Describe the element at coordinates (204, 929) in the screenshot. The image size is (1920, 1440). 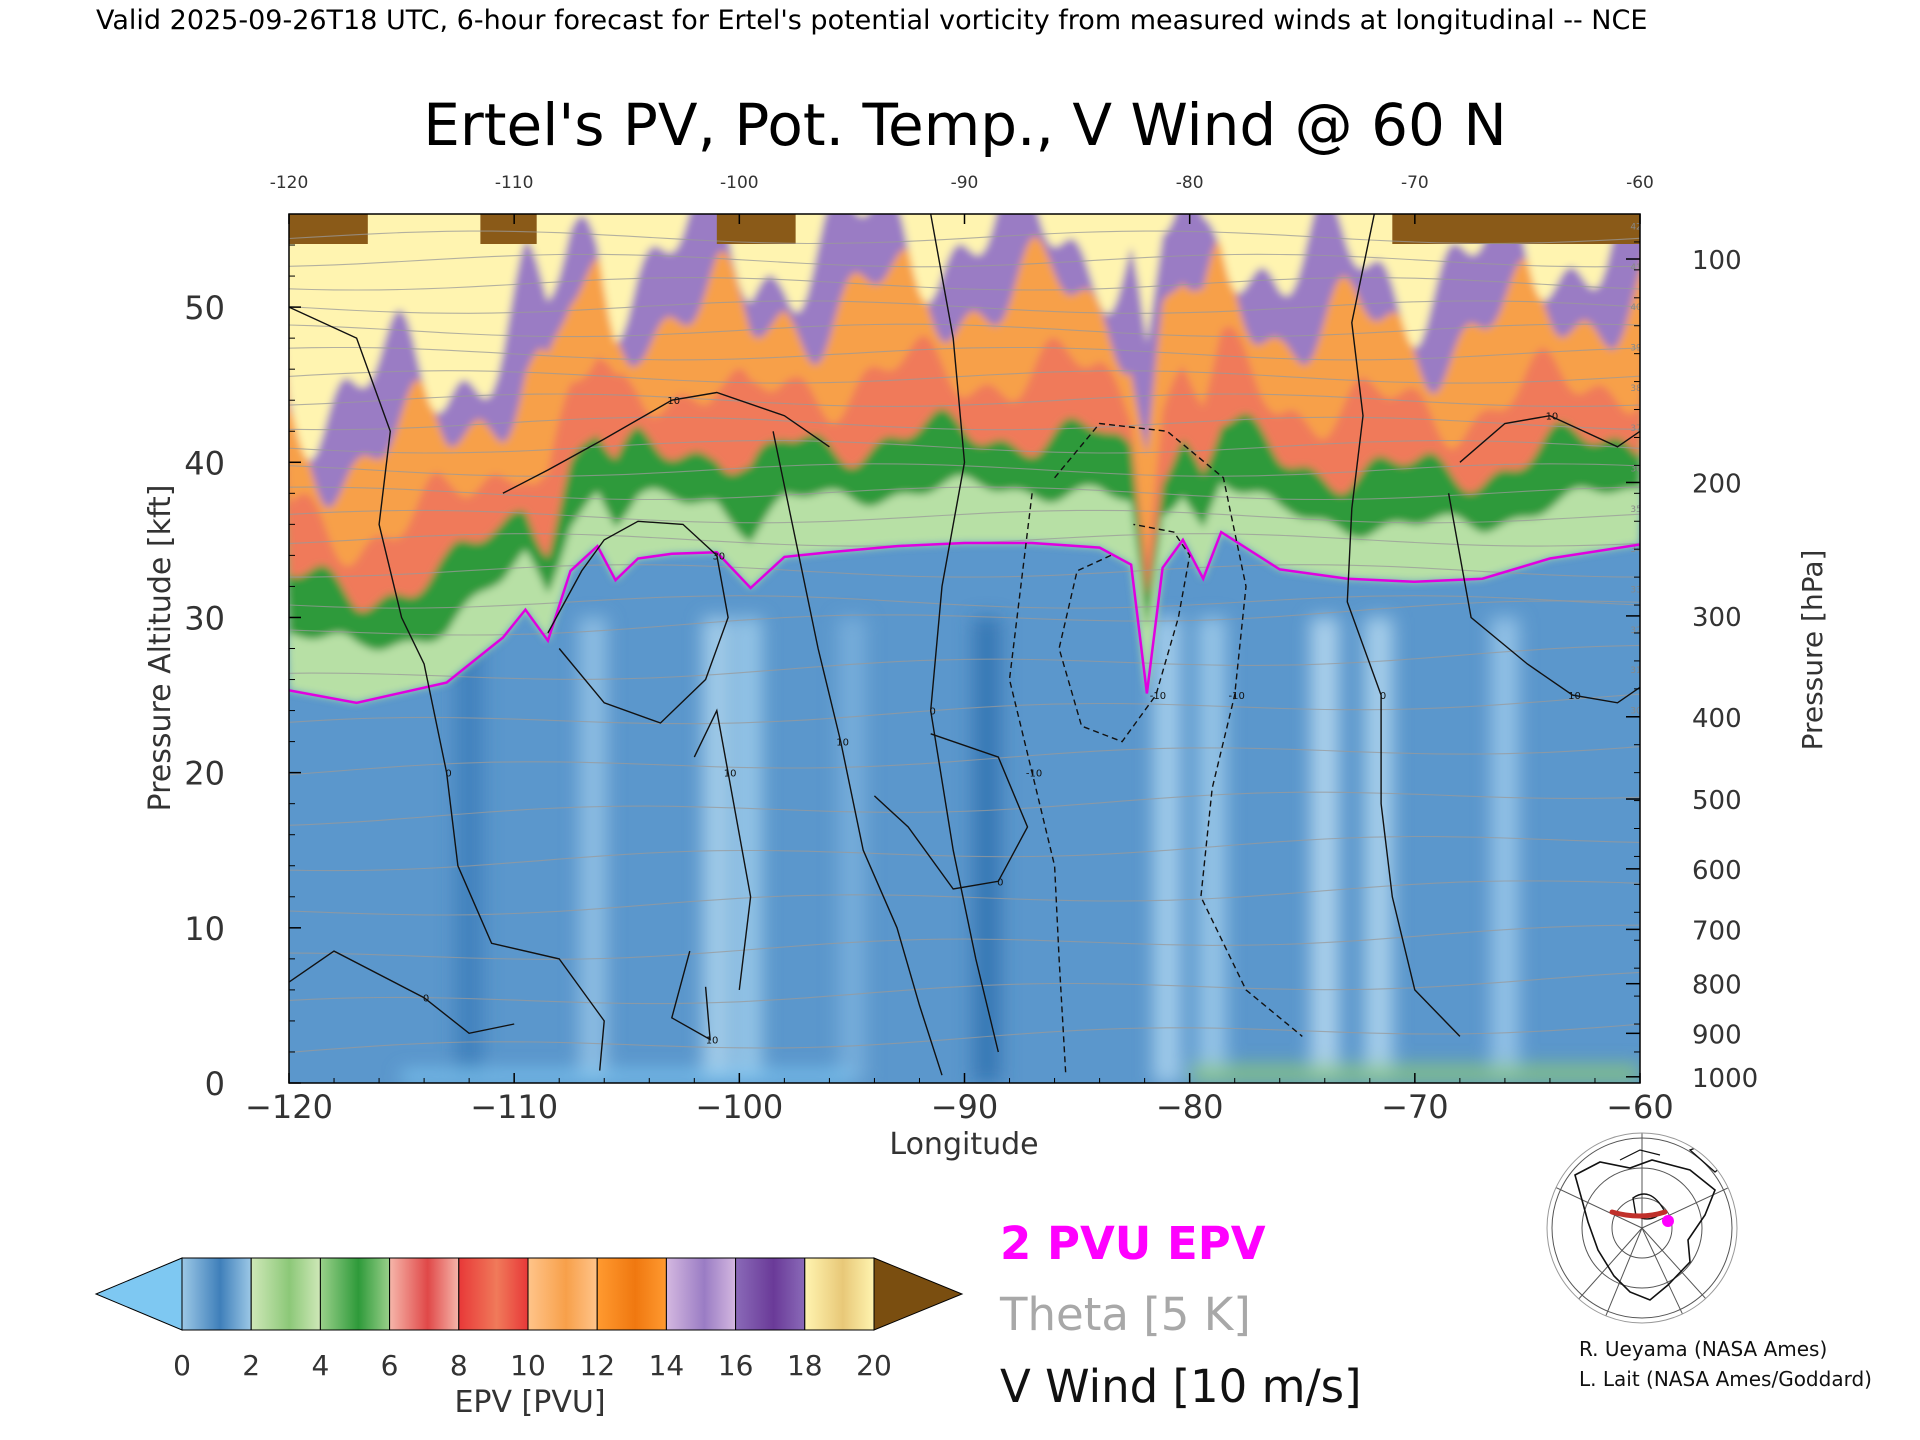
I see `y-tick-label: 10` at that location.